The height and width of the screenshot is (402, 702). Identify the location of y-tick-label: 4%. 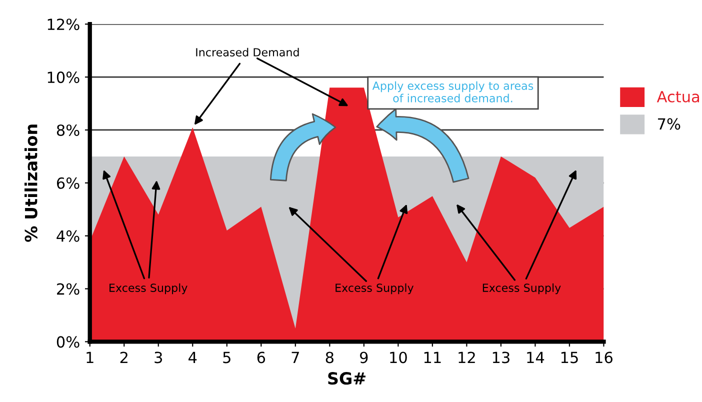
(68, 236).